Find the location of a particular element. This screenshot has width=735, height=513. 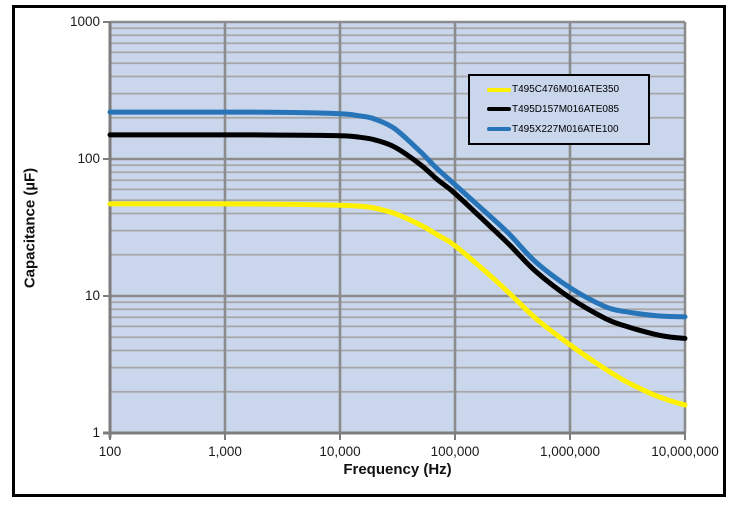

legend-item-t495d157: T495D157M016ATE085 is located at coordinates (565, 109).